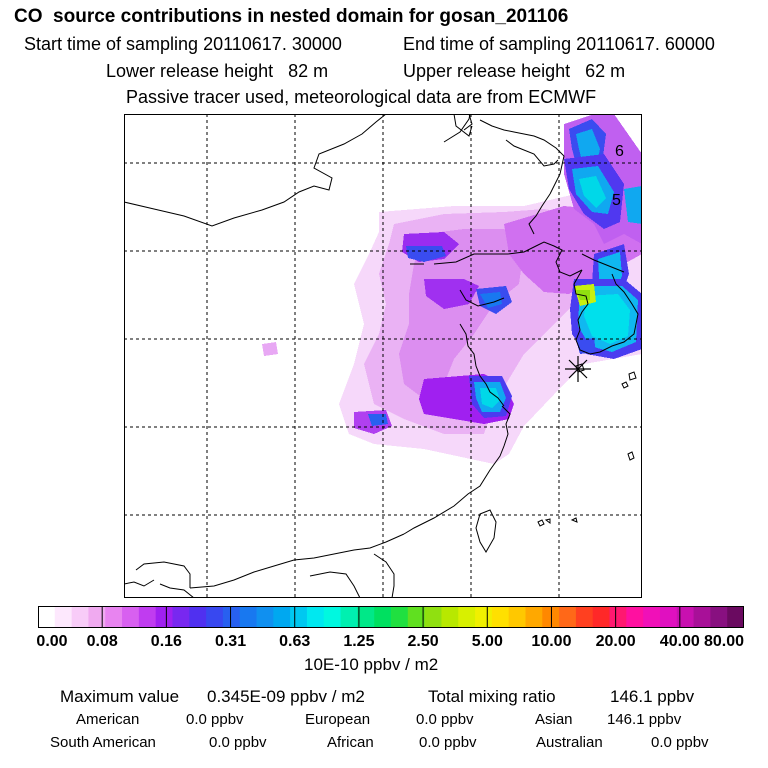 The width and height of the screenshot is (768, 768). Describe the element at coordinates (108, 719) in the screenshot. I see `region-name: American` at that location.